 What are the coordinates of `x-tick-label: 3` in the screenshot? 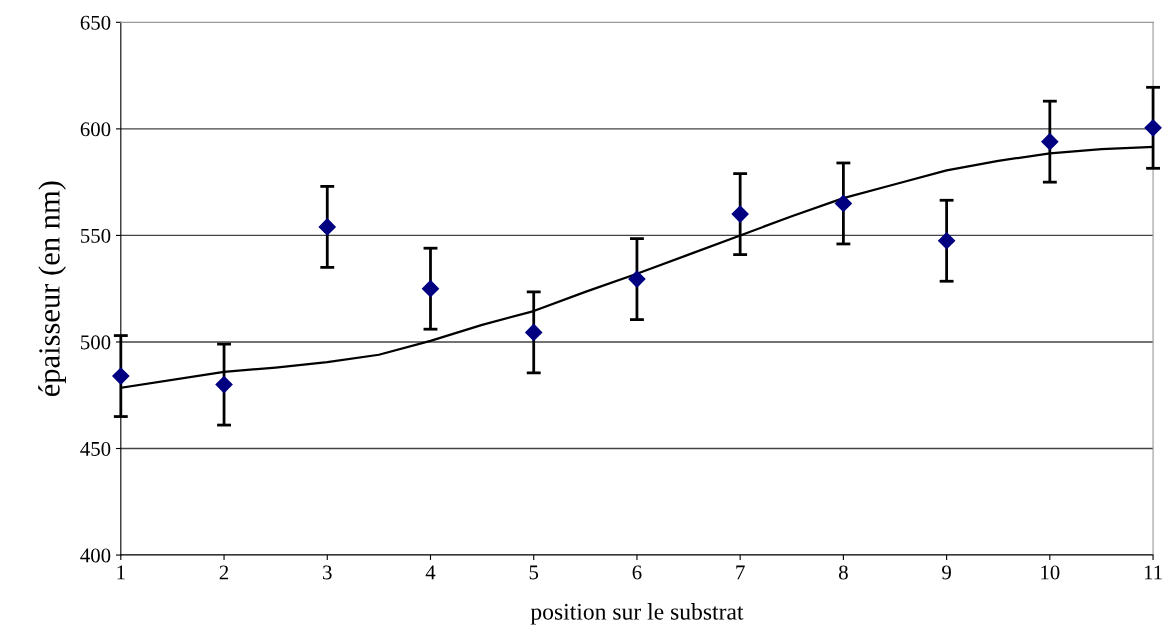 It's located at (327, 572).